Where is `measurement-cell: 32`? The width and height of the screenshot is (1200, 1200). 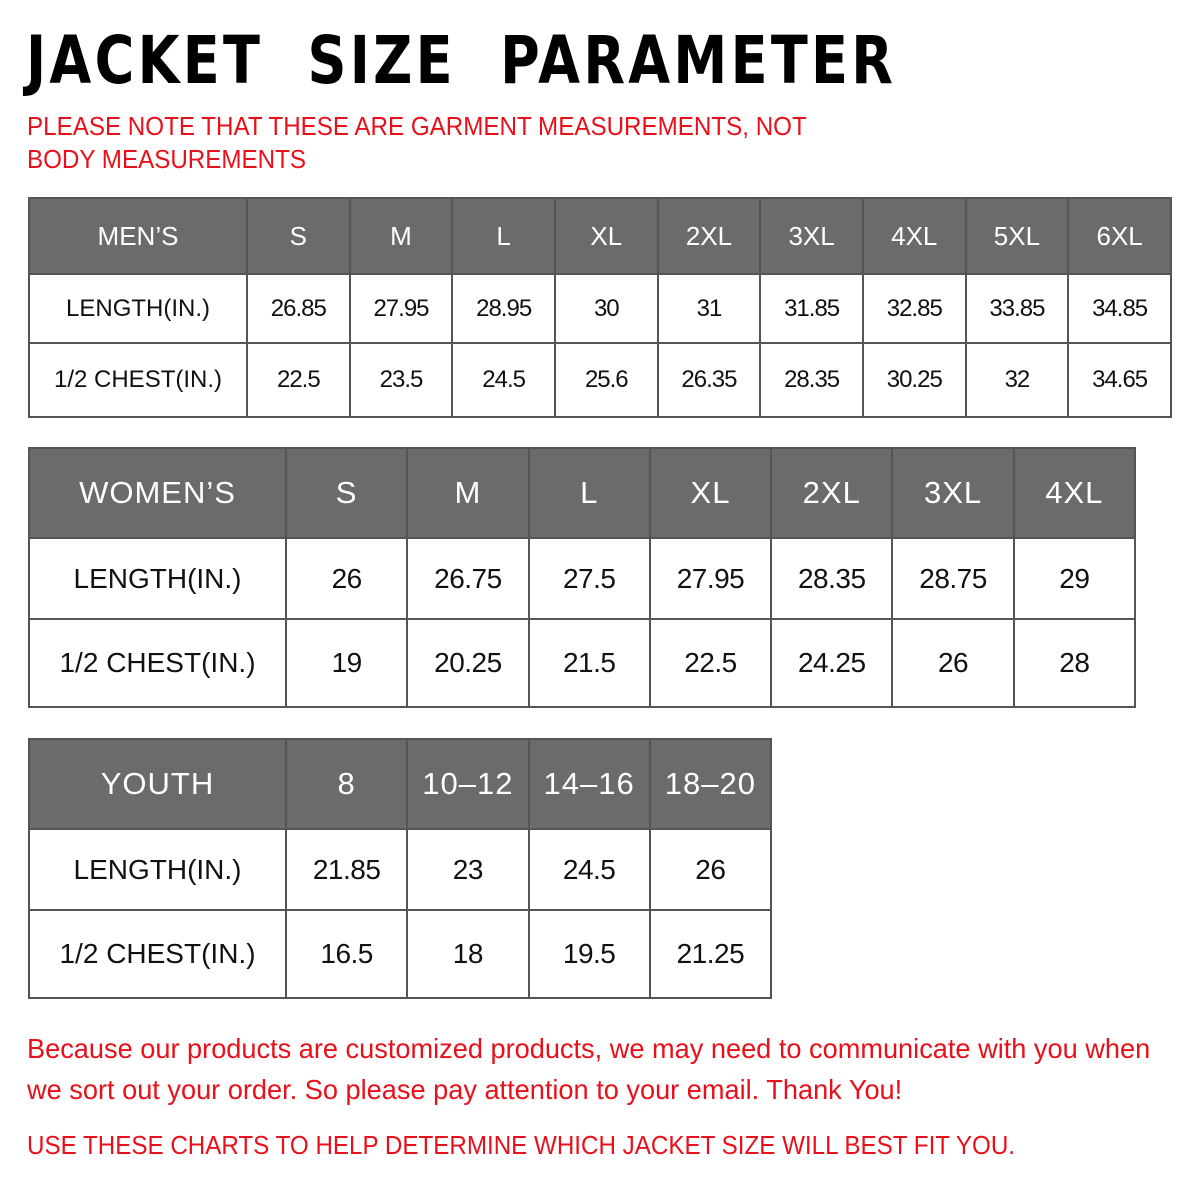
measurement-cell: 32 is located at coordinates (1017, 380).